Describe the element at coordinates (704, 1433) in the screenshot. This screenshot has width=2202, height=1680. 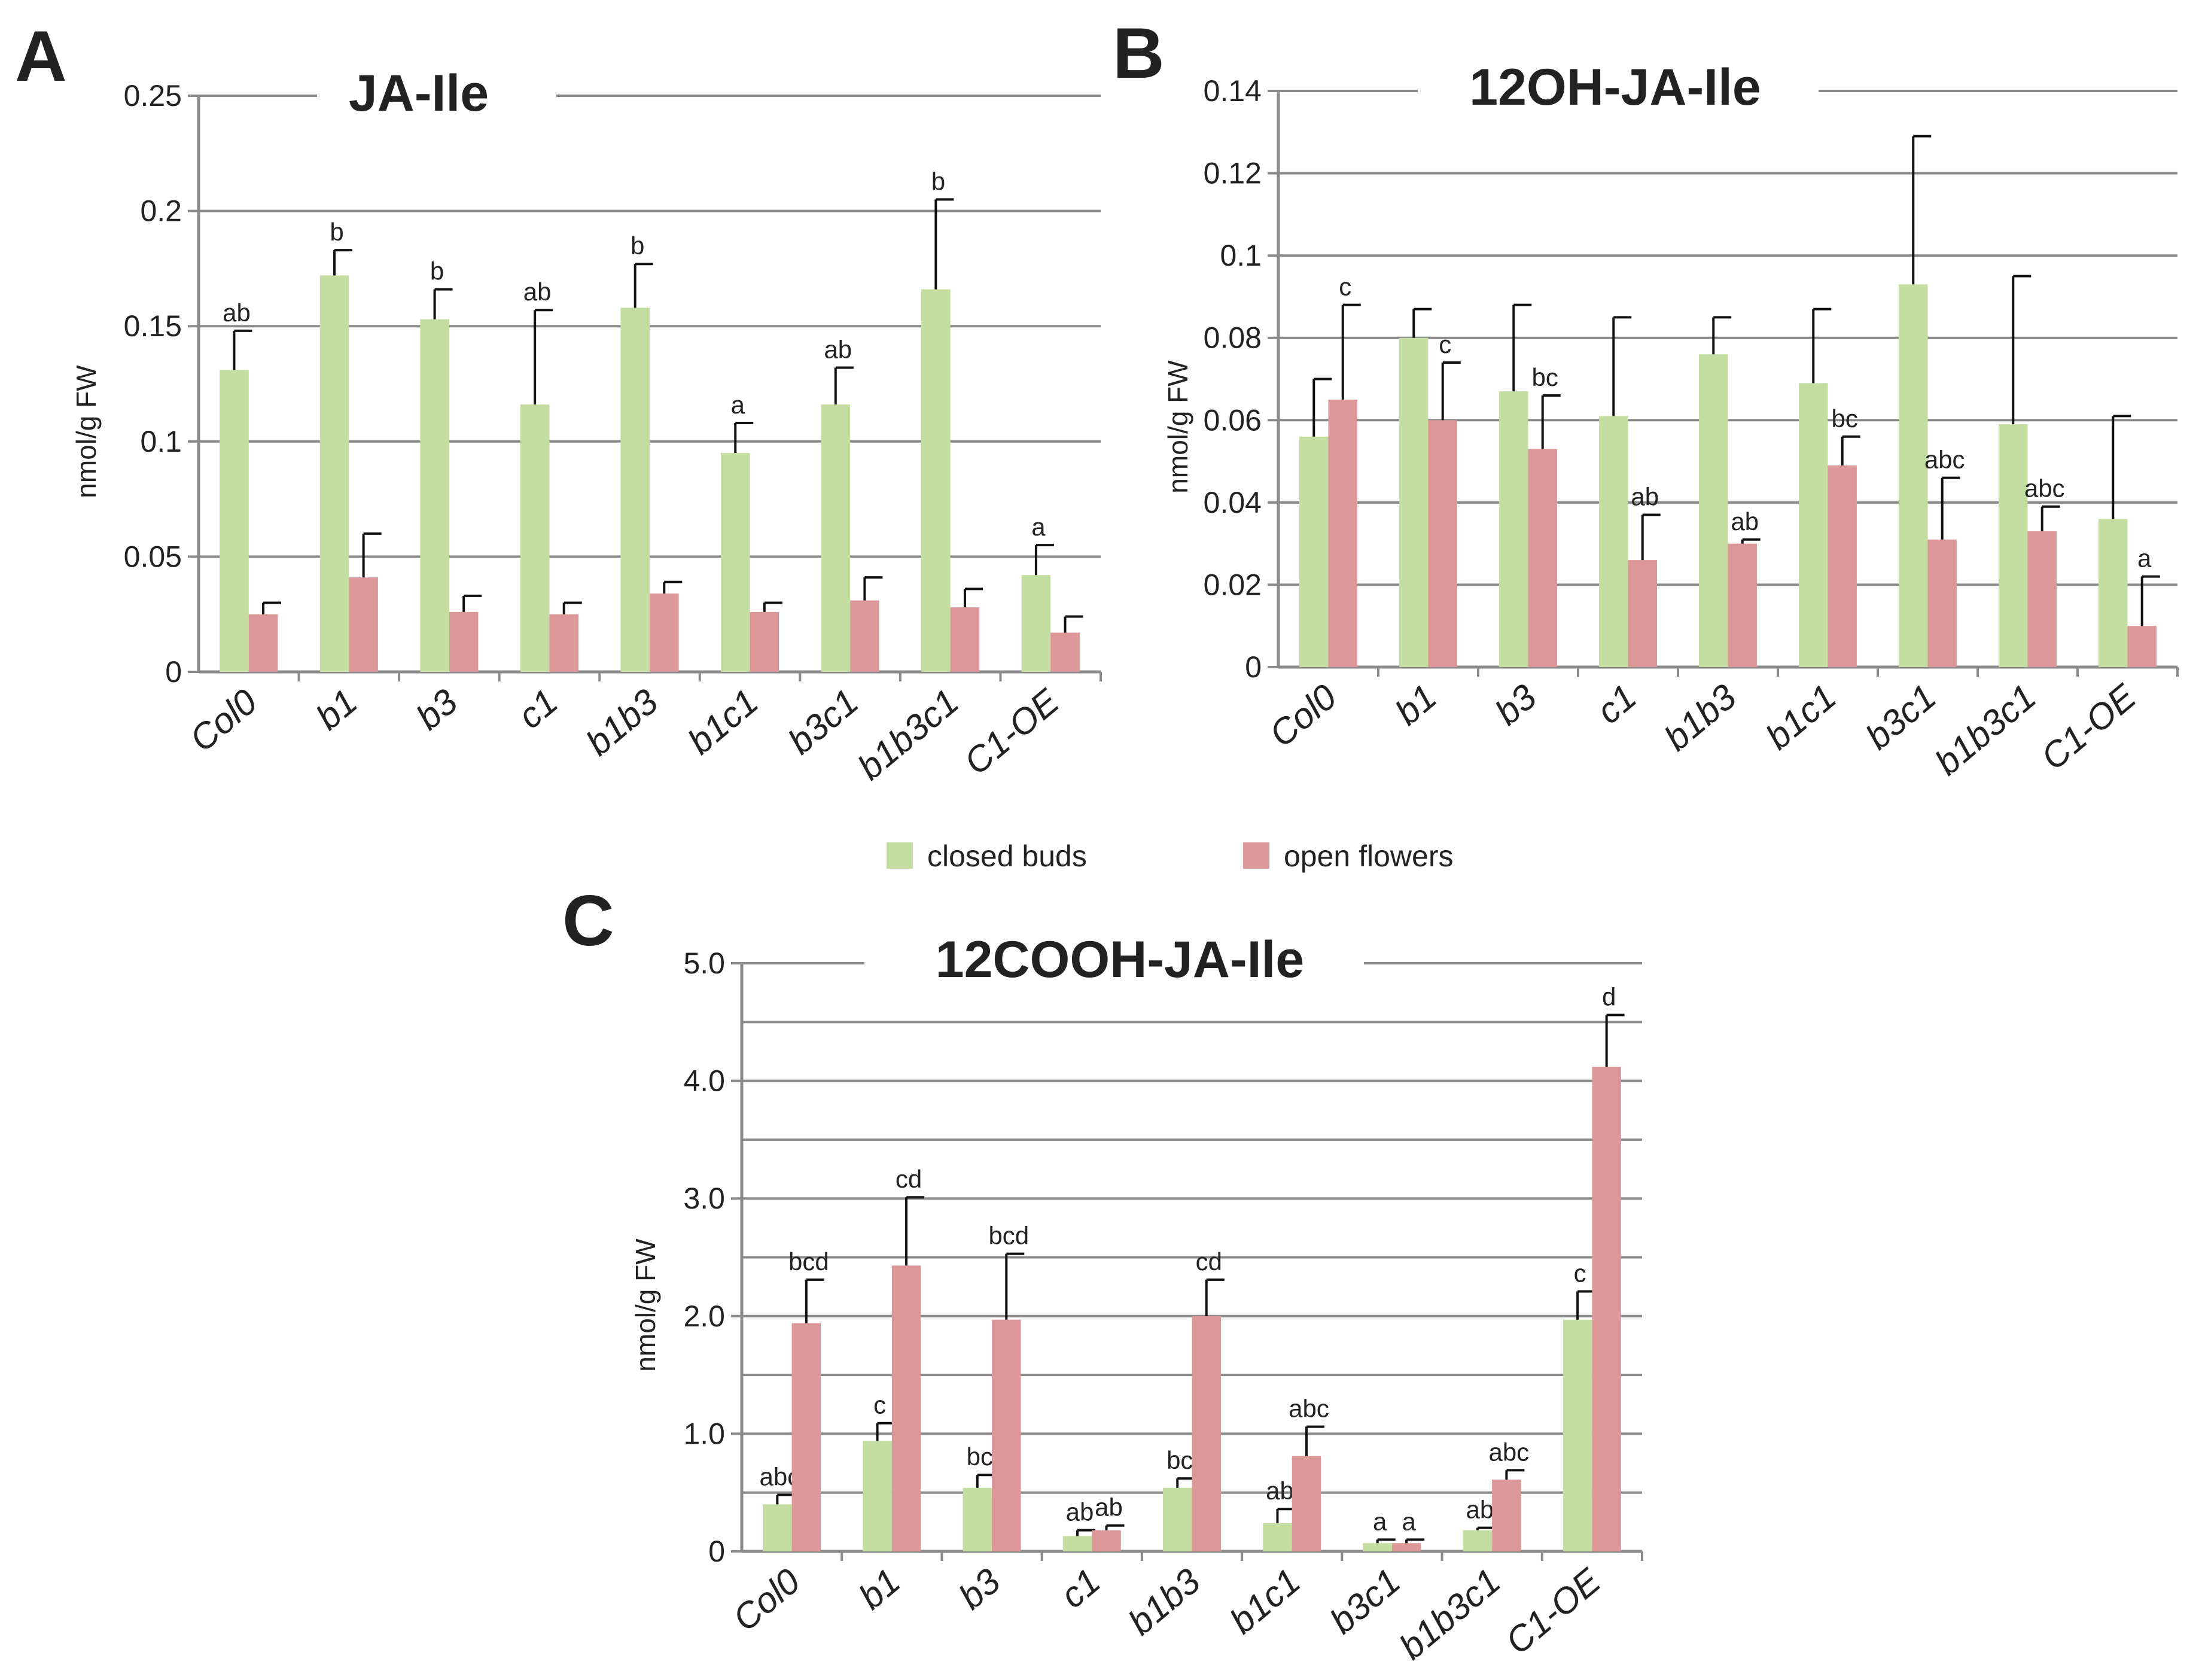
I see `y-tick-label: 1.0` at that location.